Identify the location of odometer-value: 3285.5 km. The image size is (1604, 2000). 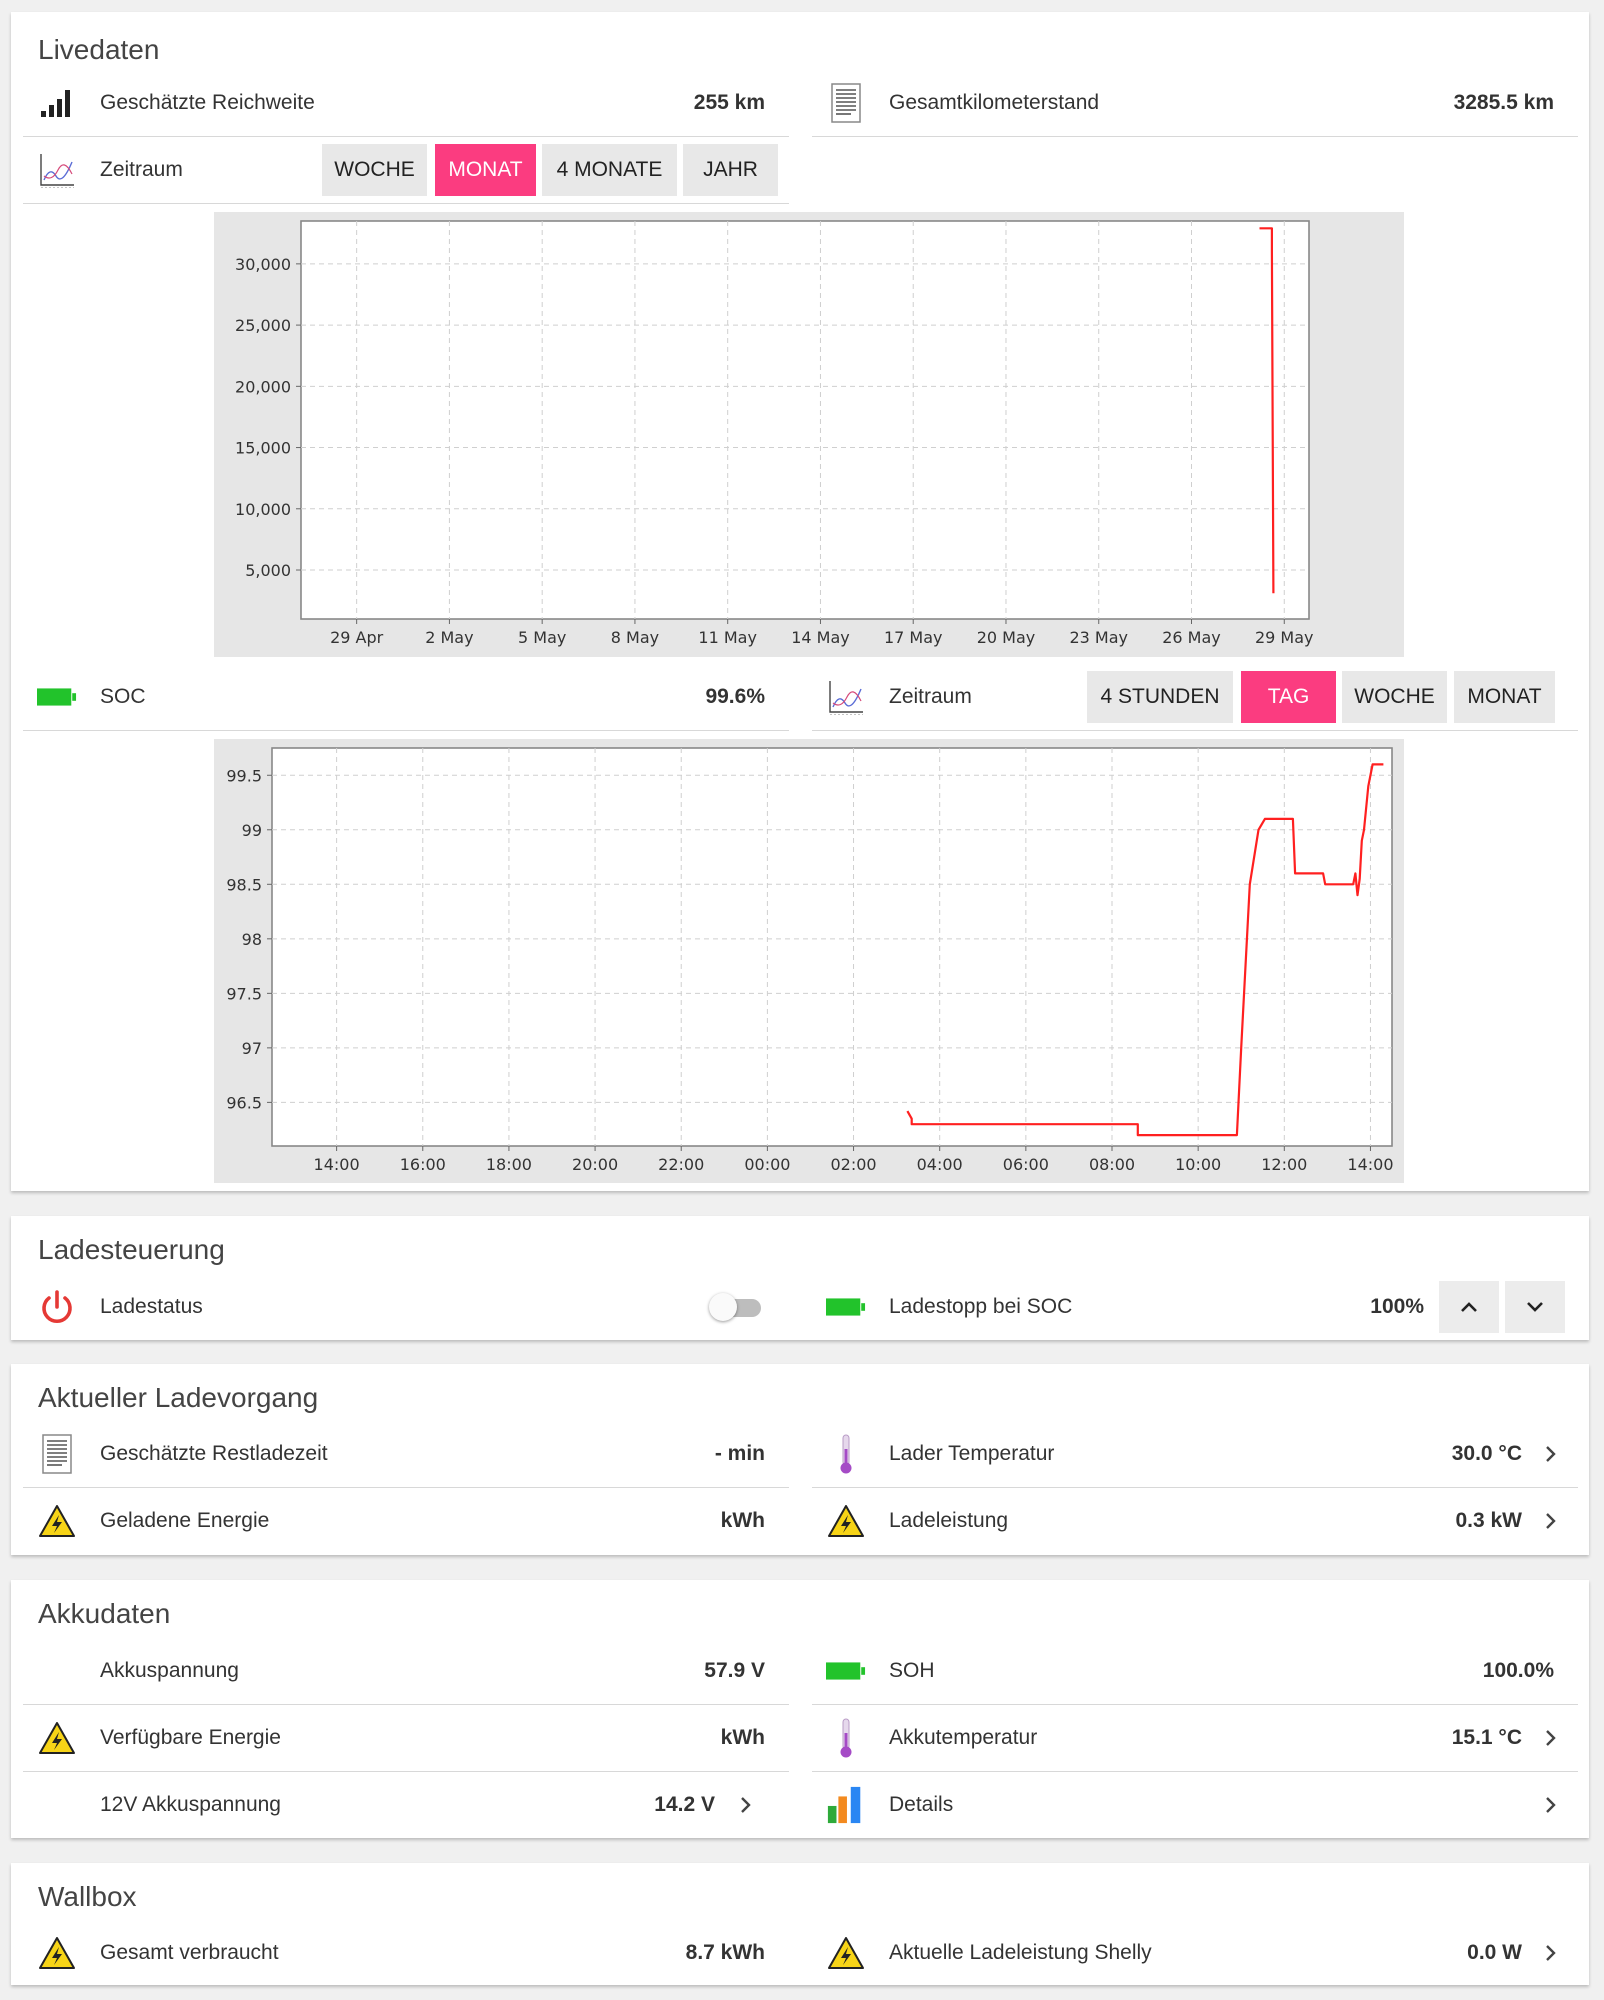
(1503, 102).